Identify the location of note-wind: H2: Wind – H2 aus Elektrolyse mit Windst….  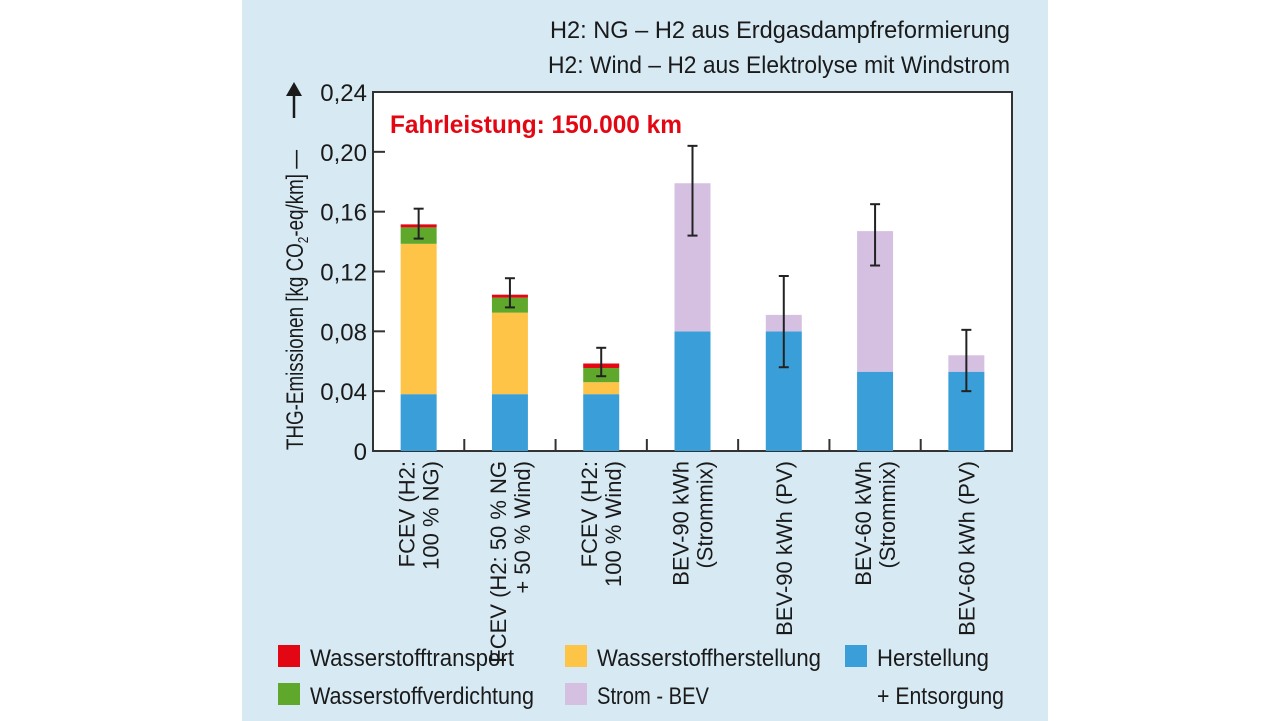
(779, 65).